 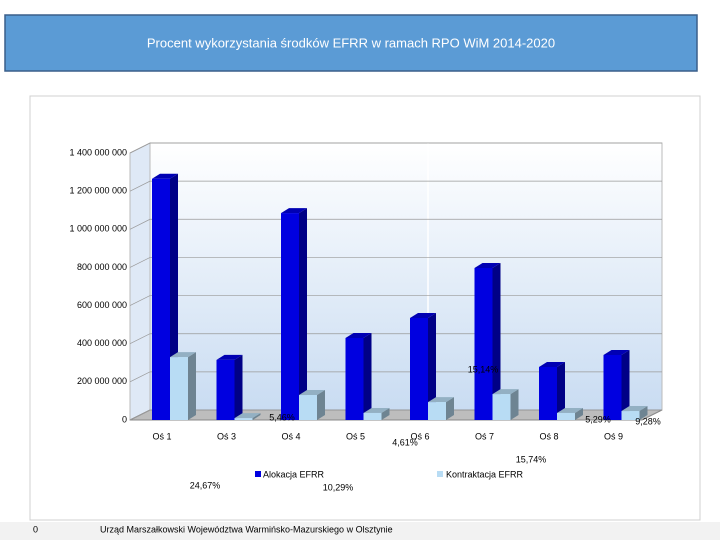 I want to click on annotation: 24,67%, so click(x=205, y=485).